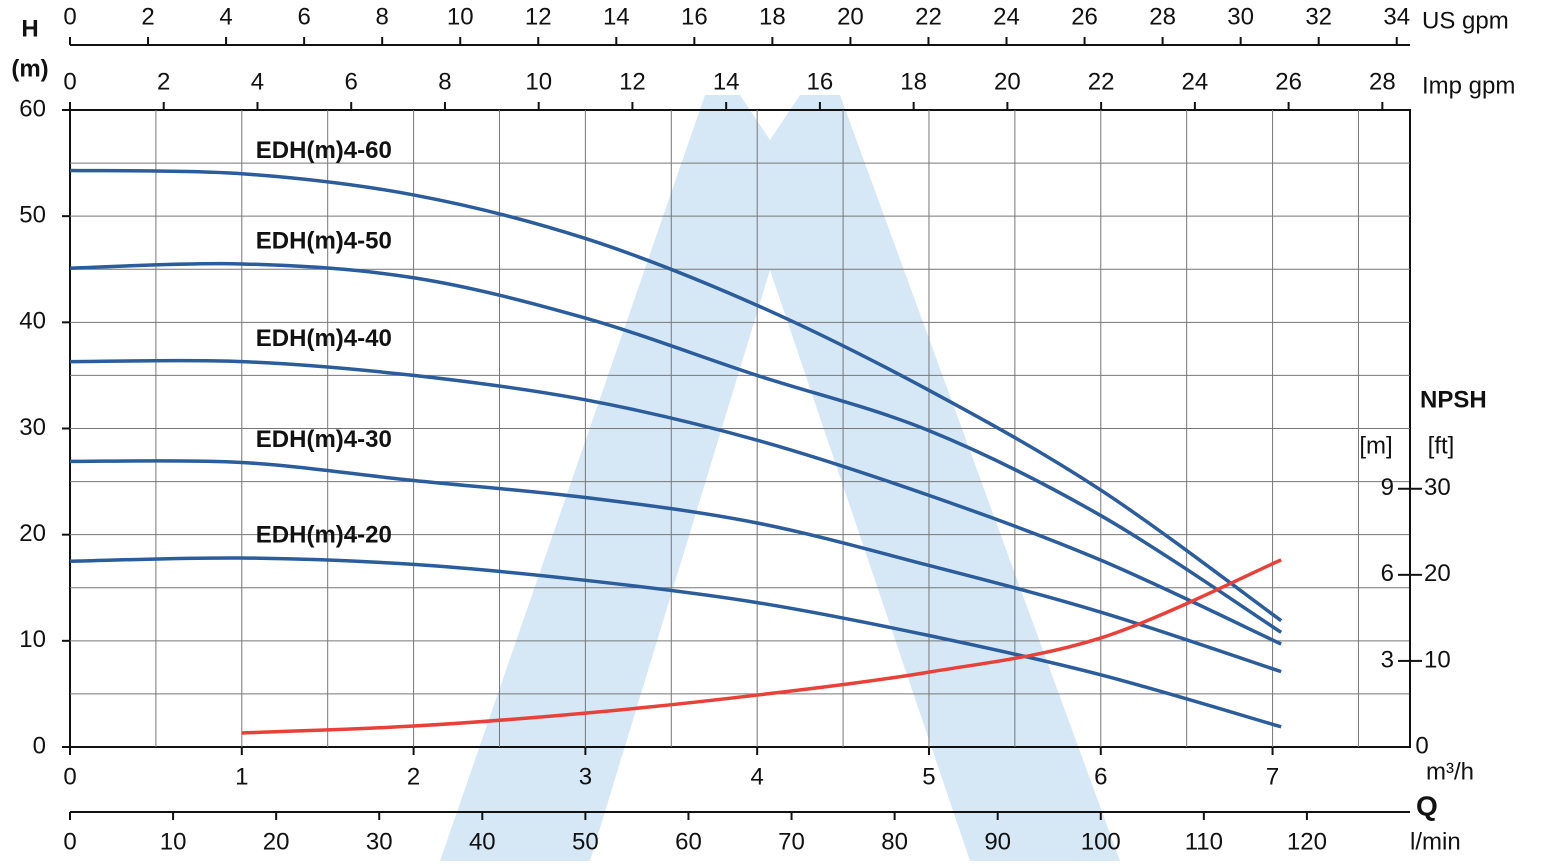  I want to click on curve-label: EDH(m)4-60, so click(324, 150).